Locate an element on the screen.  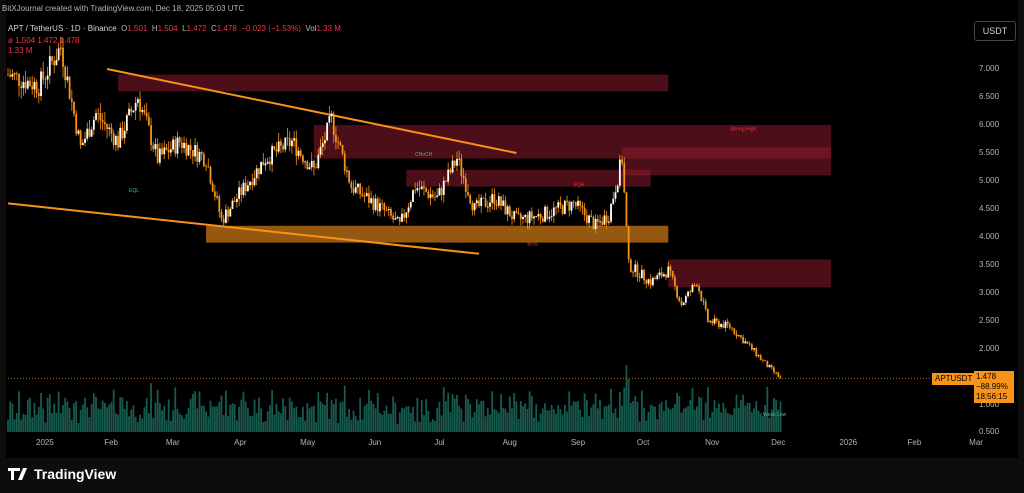
currency-button: USDT is located at coordinates (995, 31).